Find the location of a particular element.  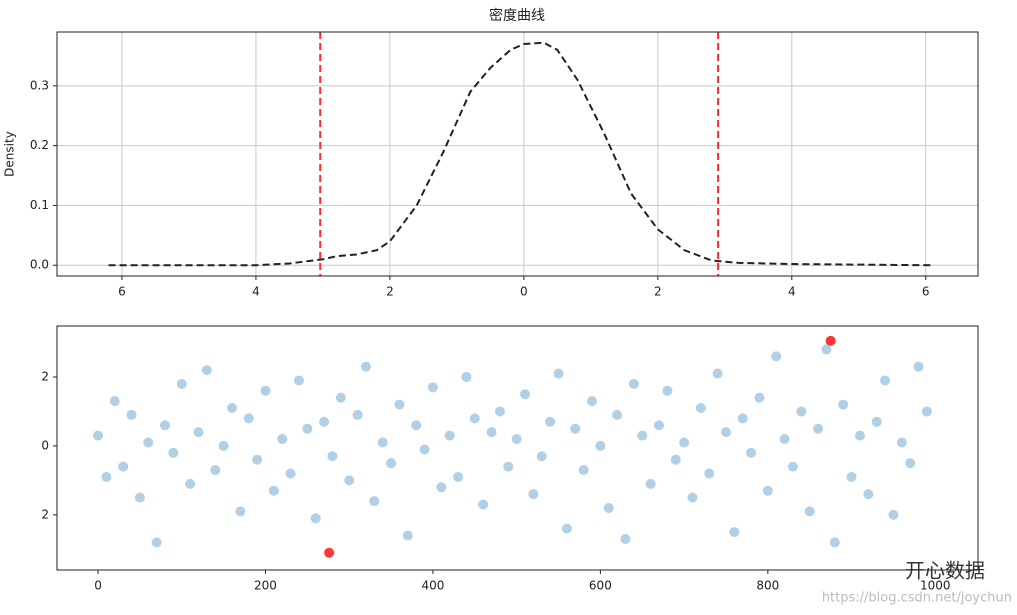

x-tick-label: 200 is located at coordinates (265, 586).